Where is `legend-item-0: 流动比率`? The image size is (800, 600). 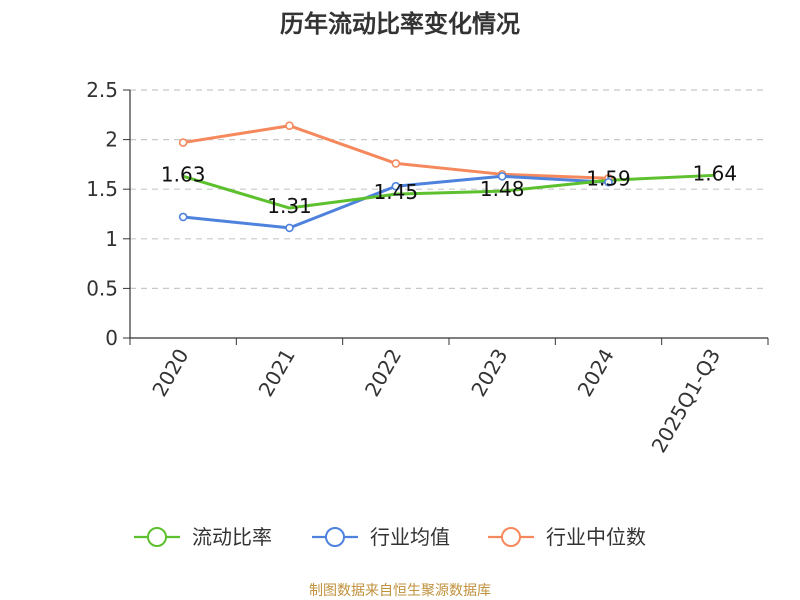 legend-item-0: 流动比率 is located at coordinates (203, 537).